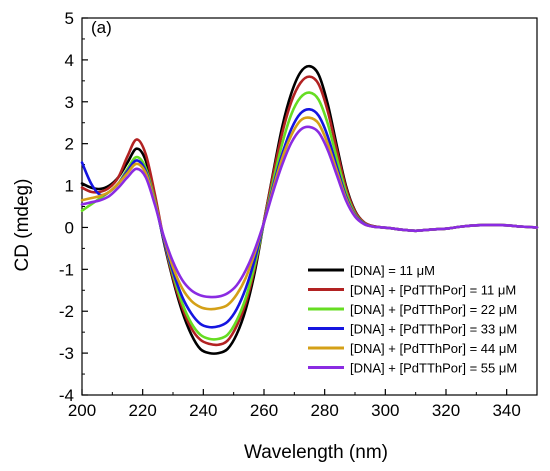 This screenshot has width=550, height=471. What do you see at coordinates (69, 227) in the screenshot?
I see `y-tick-label: 0` at bounding box center [69, 227].